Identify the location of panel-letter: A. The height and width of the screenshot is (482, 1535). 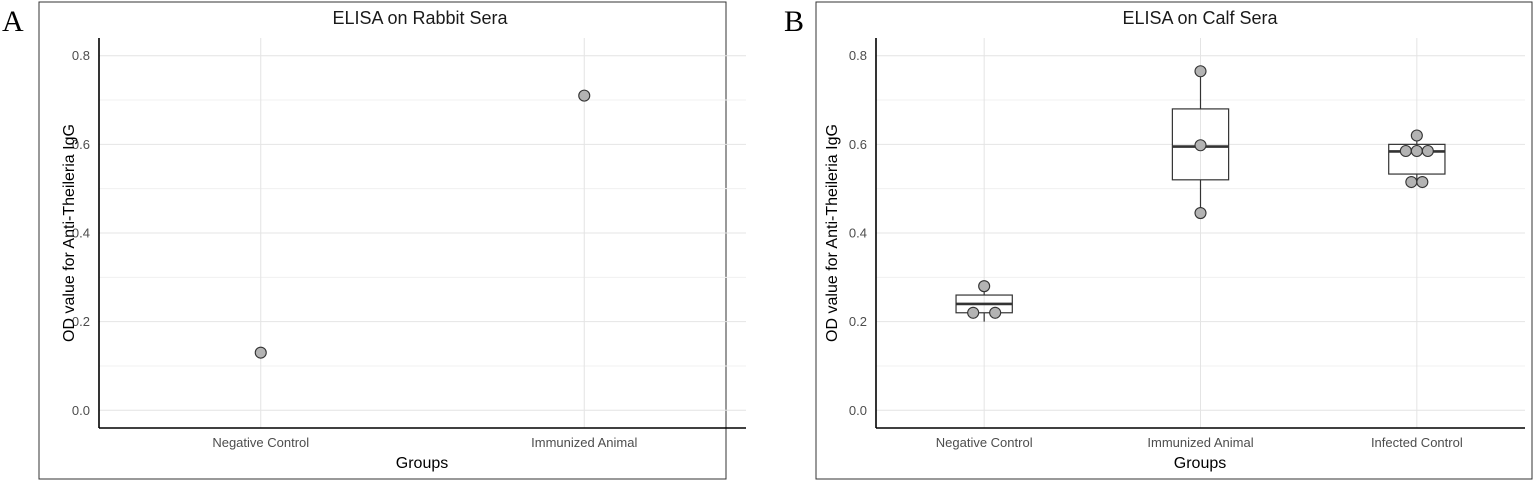
(13, 21).